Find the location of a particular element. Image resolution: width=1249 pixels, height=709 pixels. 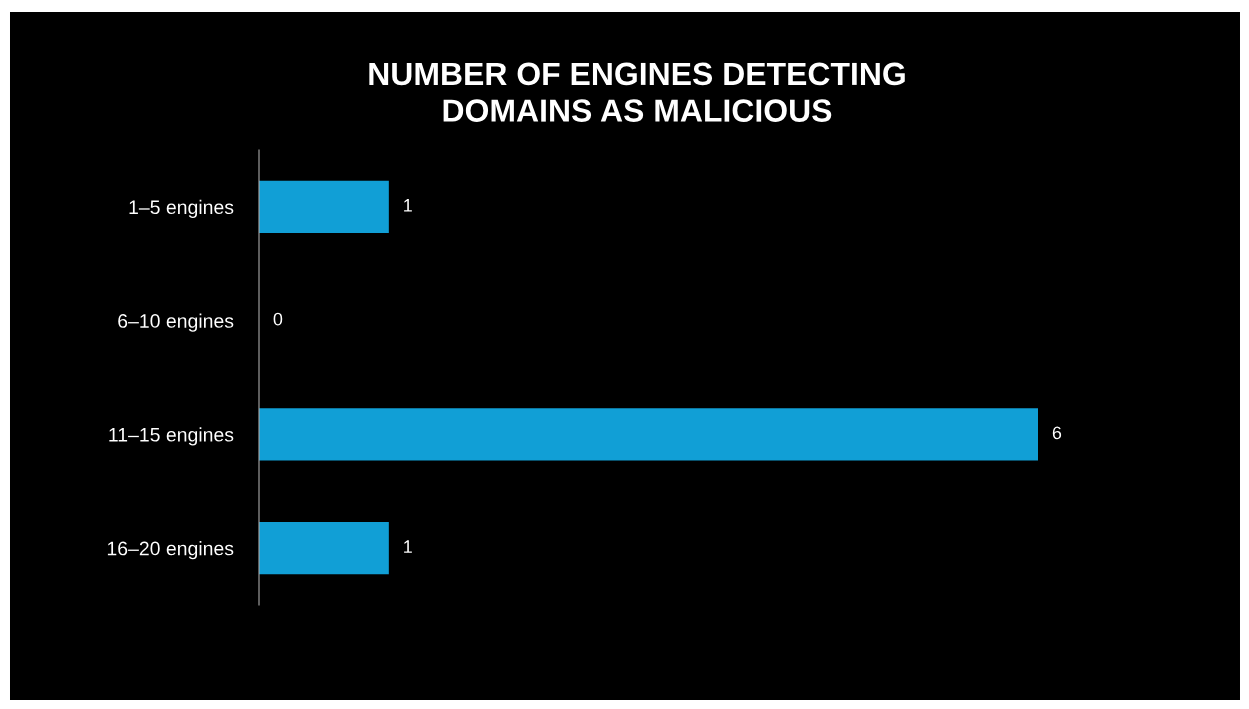

data-label: 6 is located at coordinates (1057, 433).